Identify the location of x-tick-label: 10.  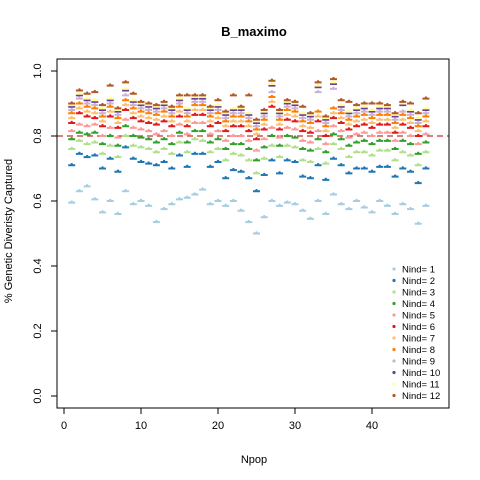
(141, 426).